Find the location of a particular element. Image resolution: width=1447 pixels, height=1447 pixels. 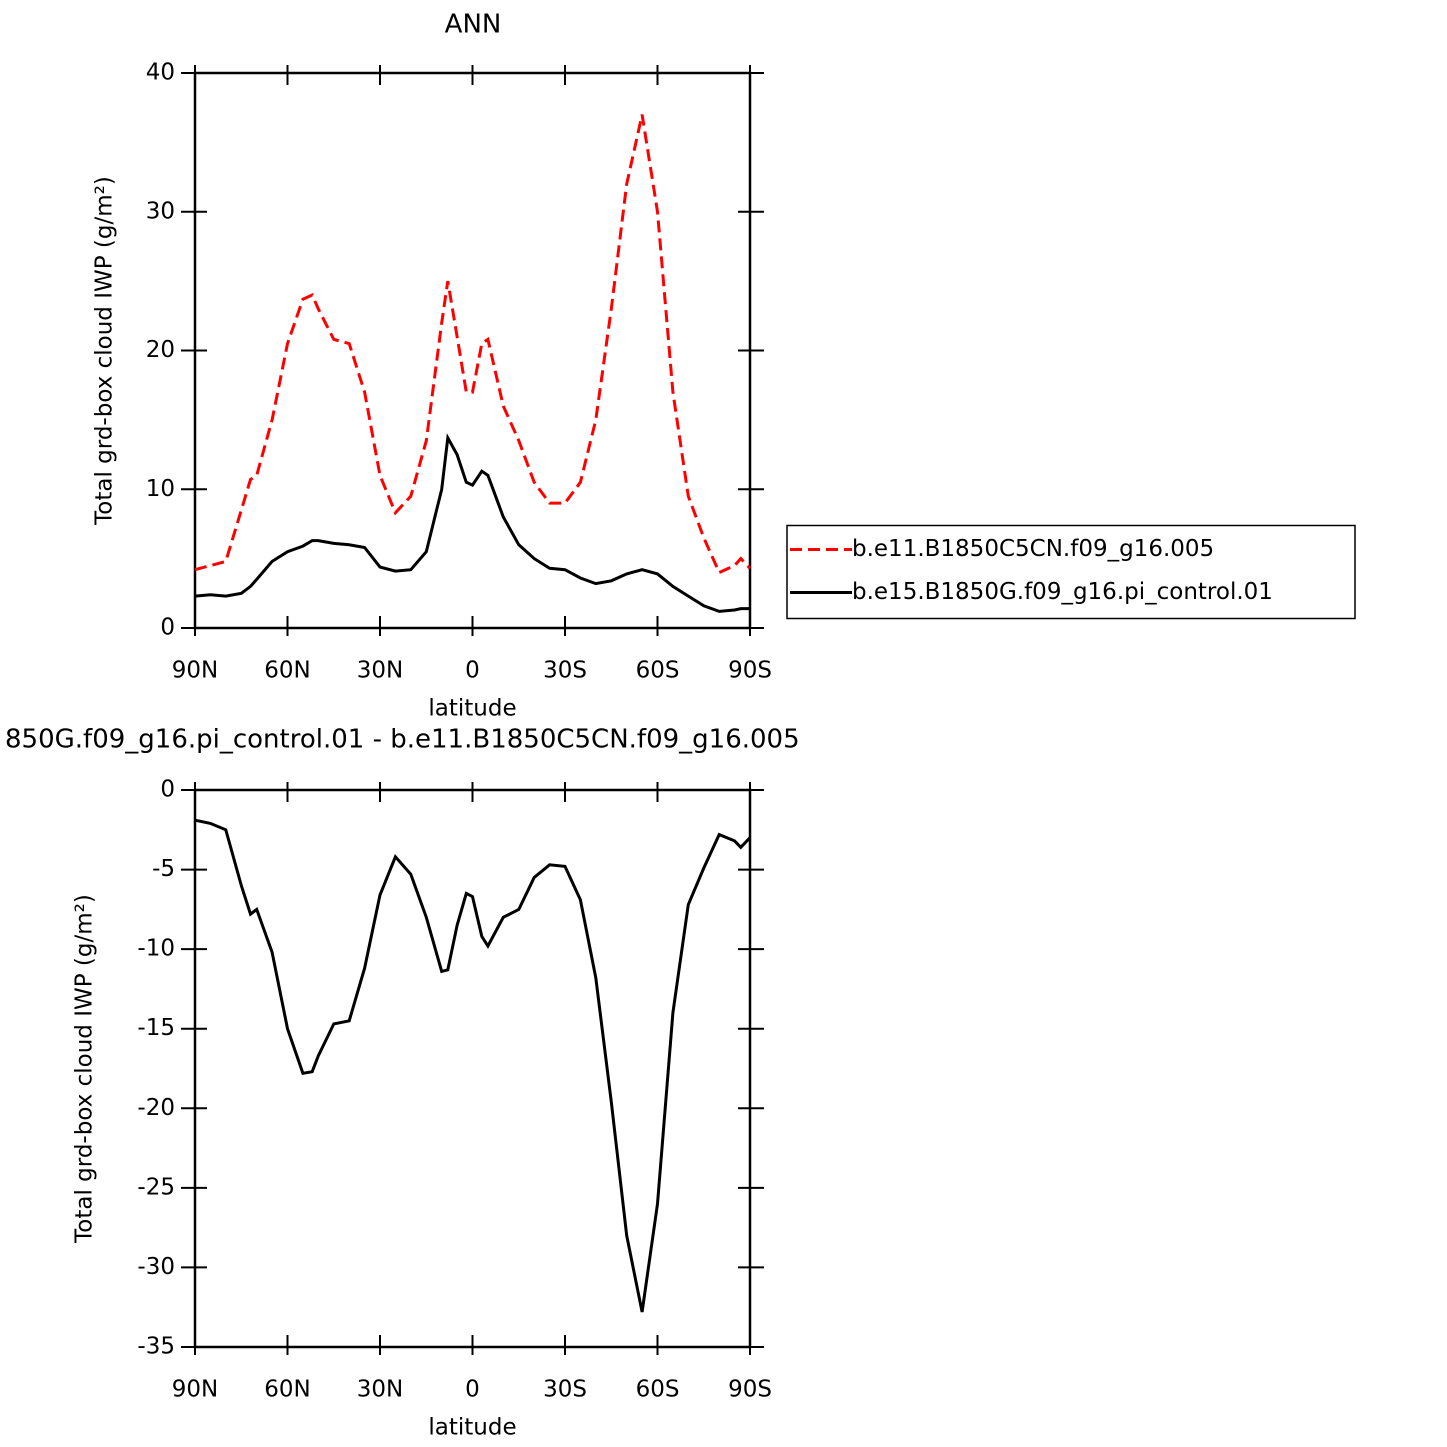

y-tick-label: -10 is located at coordinates (156, 949).